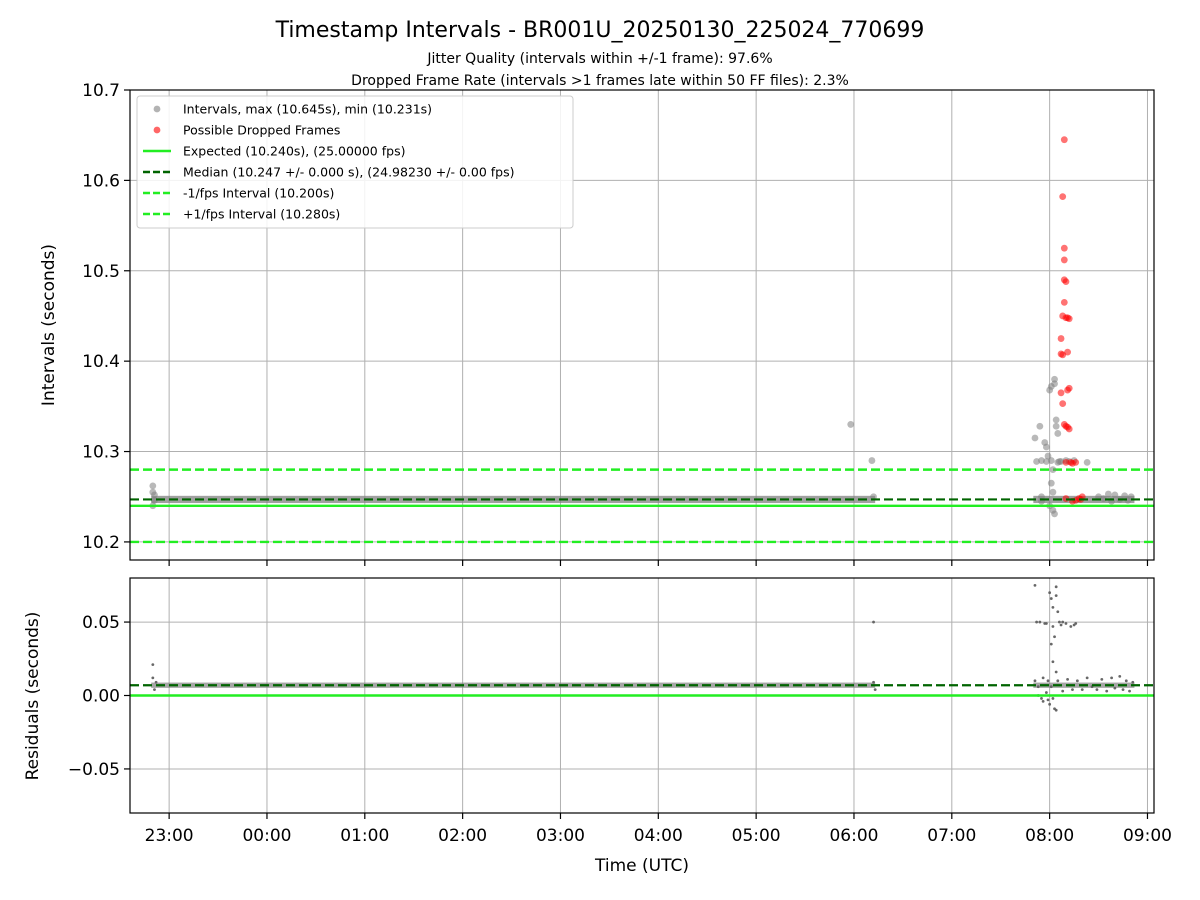 The height and width of the screenshot is (900, 1200). What do you see at coordinates (101, 453) in the screenshot?
I see `intervals-y-tick-label: 10.3` at bounding box center [101, 453].